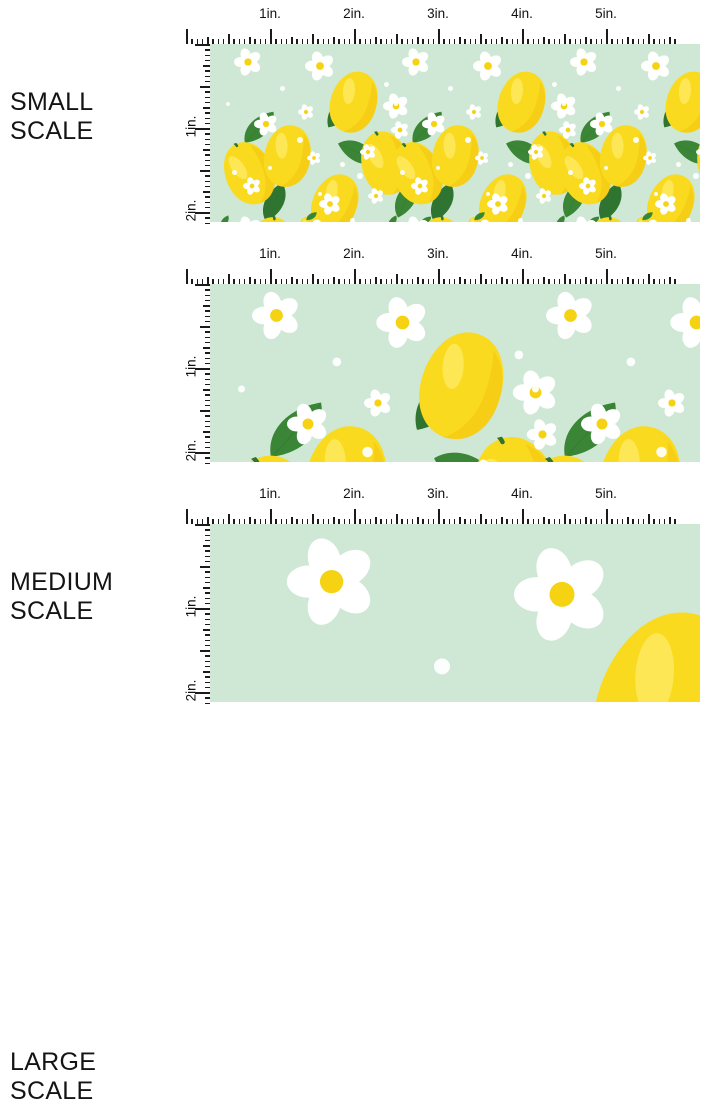 This screenshot has width=720, height=1106. I want to click on ruler-label-horizontal: 1in., so click(270, 493).